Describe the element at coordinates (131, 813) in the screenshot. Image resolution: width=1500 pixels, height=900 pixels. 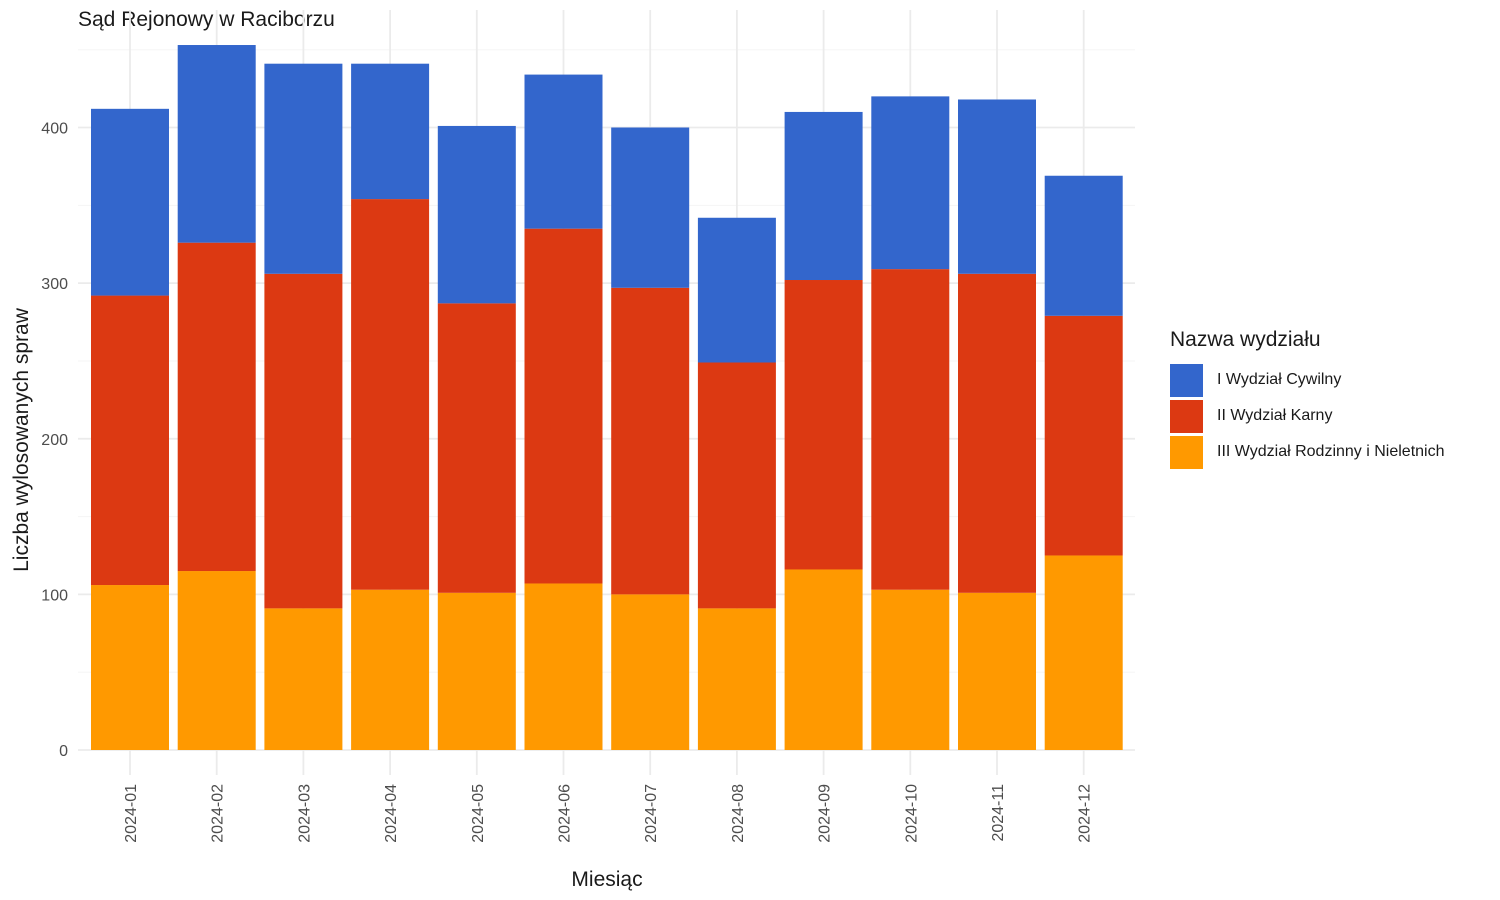
I see `x-tick-label: 2024-01` at that location.